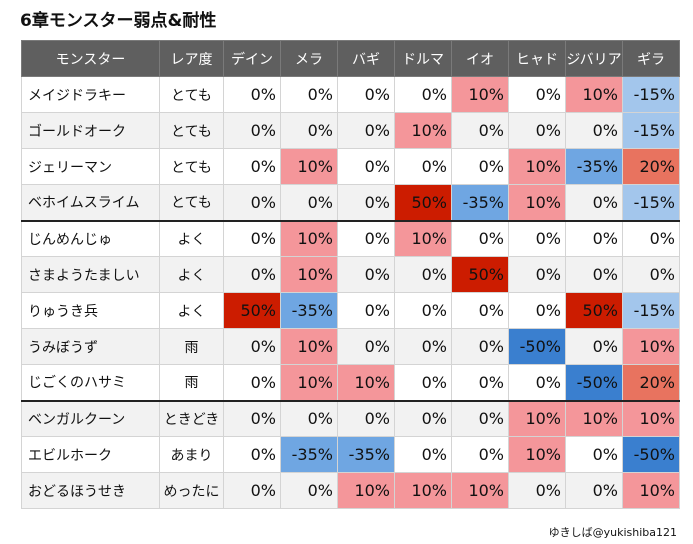  I want to click on page-title: 6章モンスター弱点&耐性, so click(118, 21).